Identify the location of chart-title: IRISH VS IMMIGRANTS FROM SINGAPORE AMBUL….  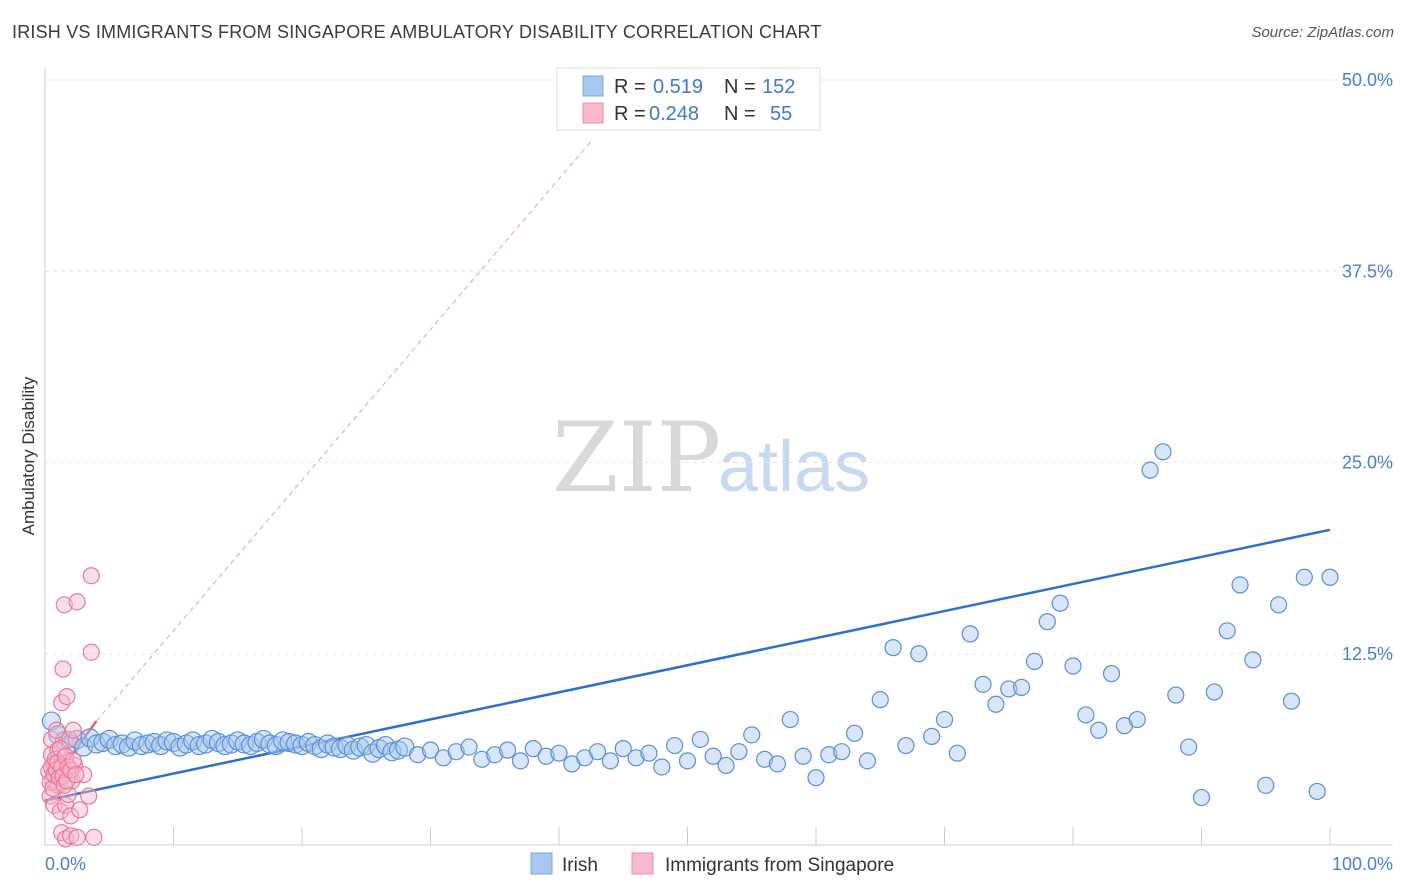
(417, 32).